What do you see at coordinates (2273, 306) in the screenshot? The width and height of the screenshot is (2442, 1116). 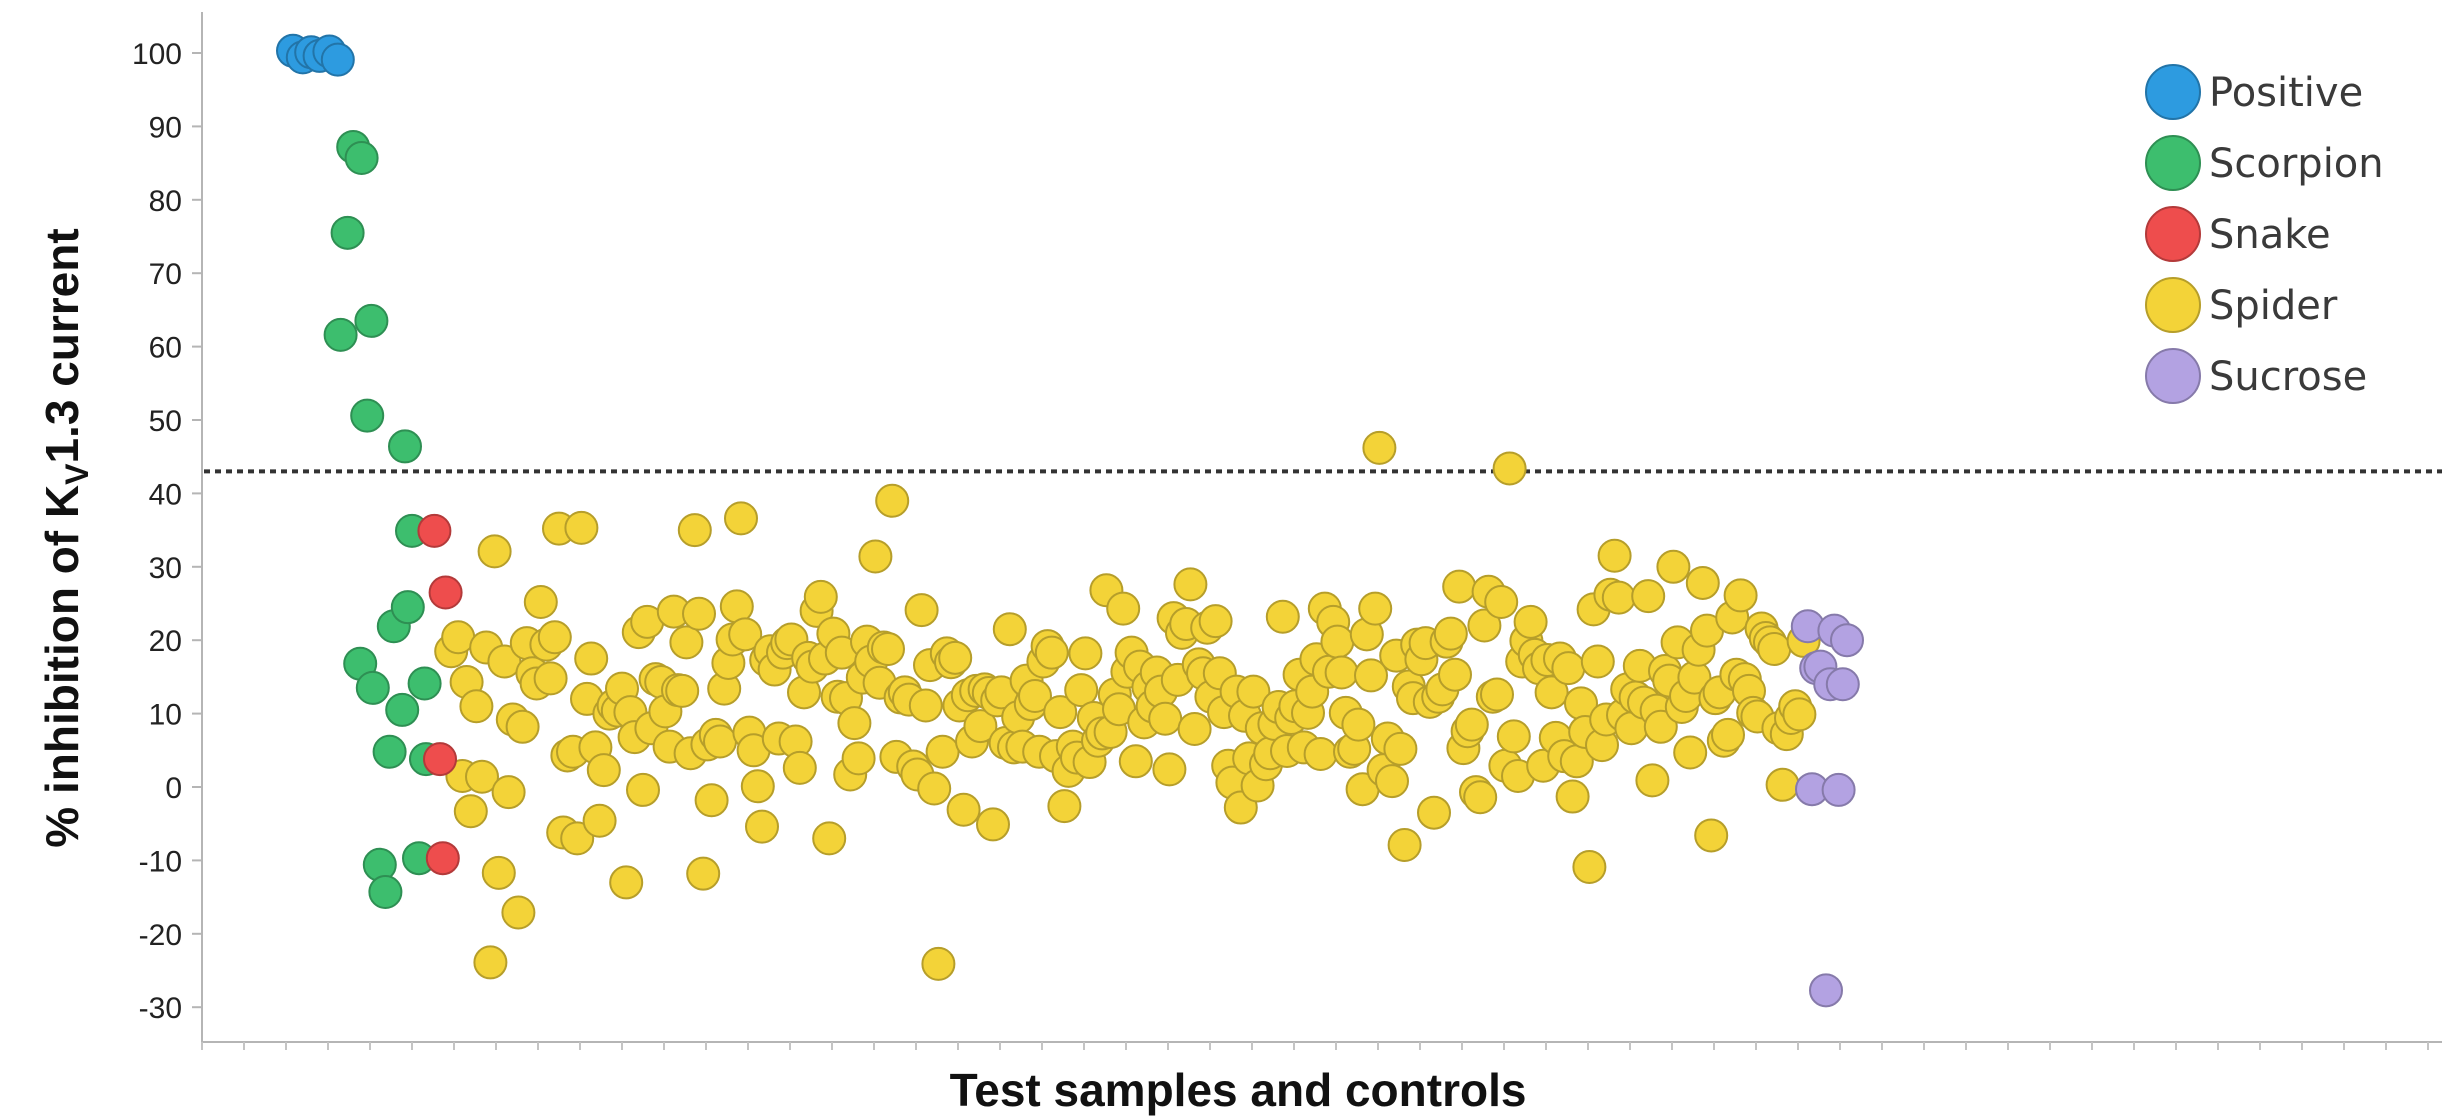 I see `legend-label-spider: Spider` at bounding box center [2273, 306].